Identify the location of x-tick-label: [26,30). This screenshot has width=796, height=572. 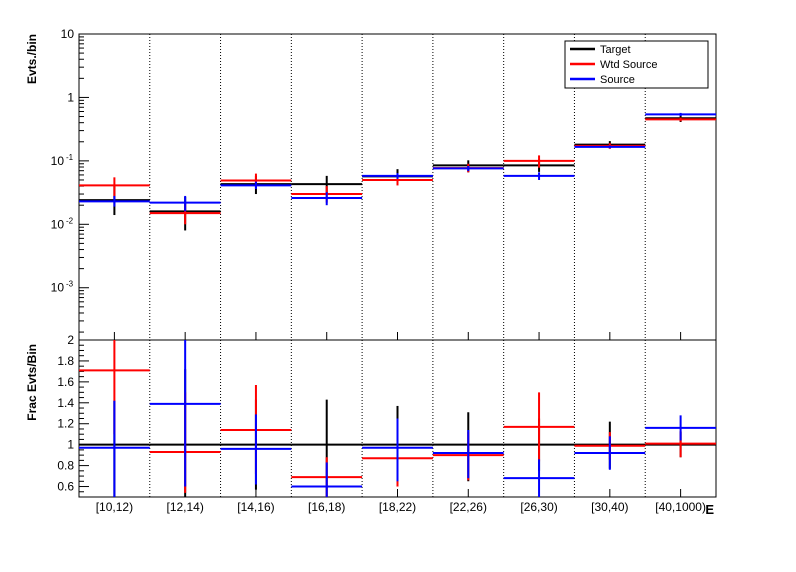
(538, 507).